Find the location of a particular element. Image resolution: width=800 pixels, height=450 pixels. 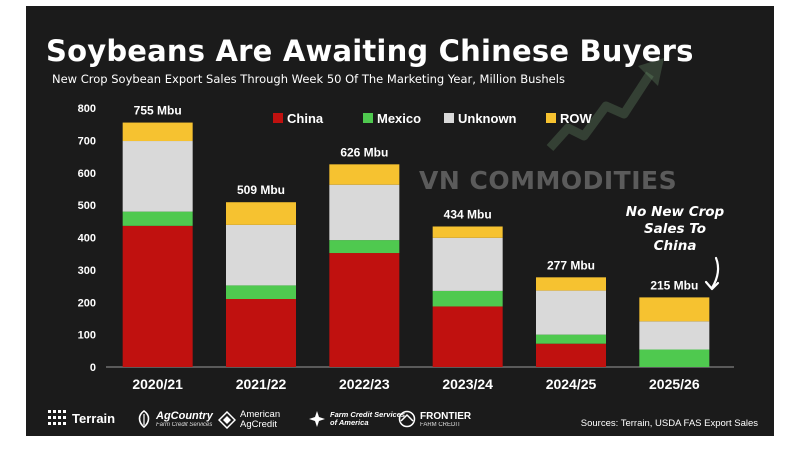

frontier-logo-text: FRONTIER is located at coordinates (446, 416).